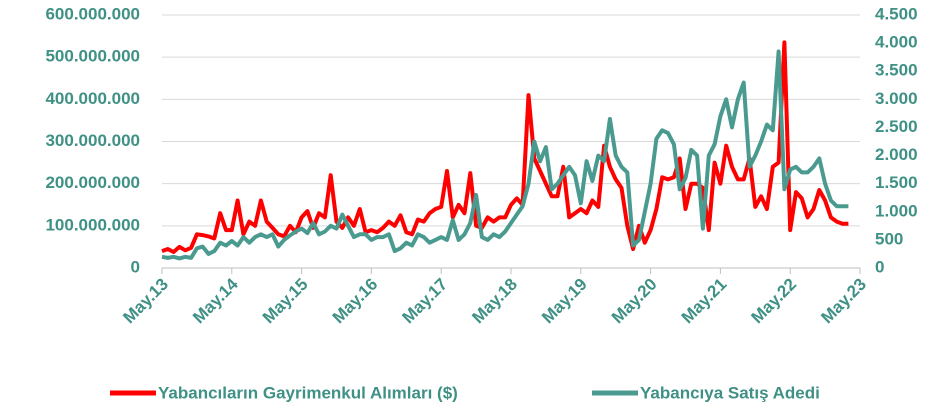  What do you see at coordinates (774, 301) in the screenshot?
I see `x-tick-label: May.22` at bounding box center [774, 301].